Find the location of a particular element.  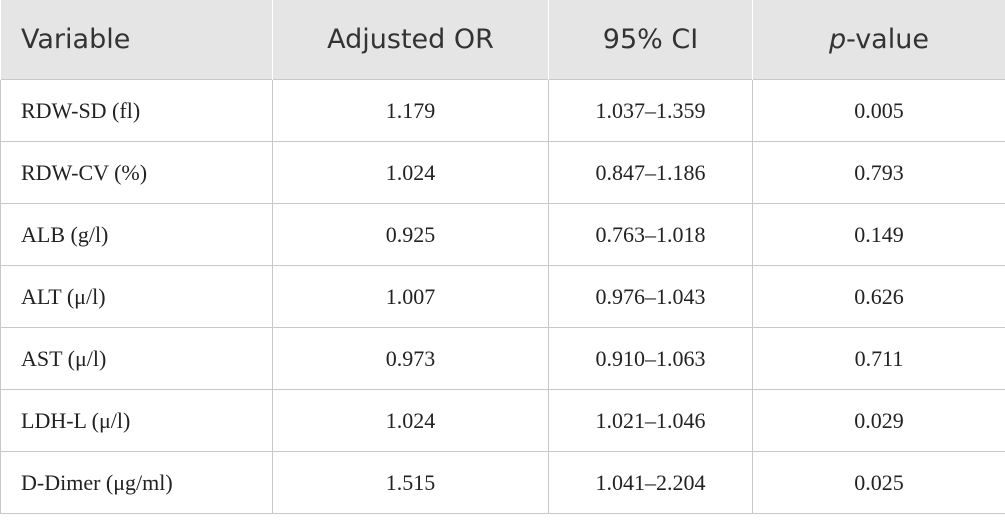

table-cell: 0.847–1.186 is located at coordinates (650, 172).